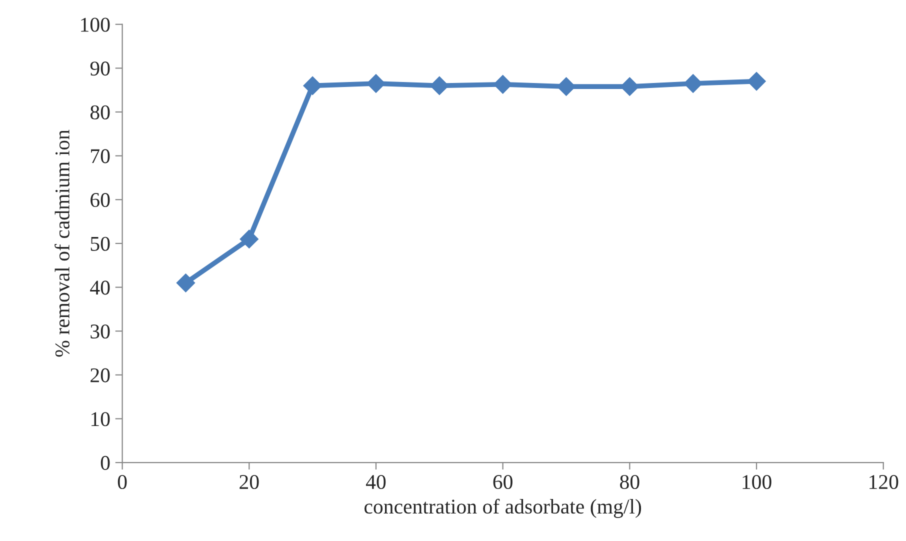 This screenshot has height=541, width=906. Describe the element at coordinates (100, 287) in the screenshot. I see `y-tick-label: 40` at that location.